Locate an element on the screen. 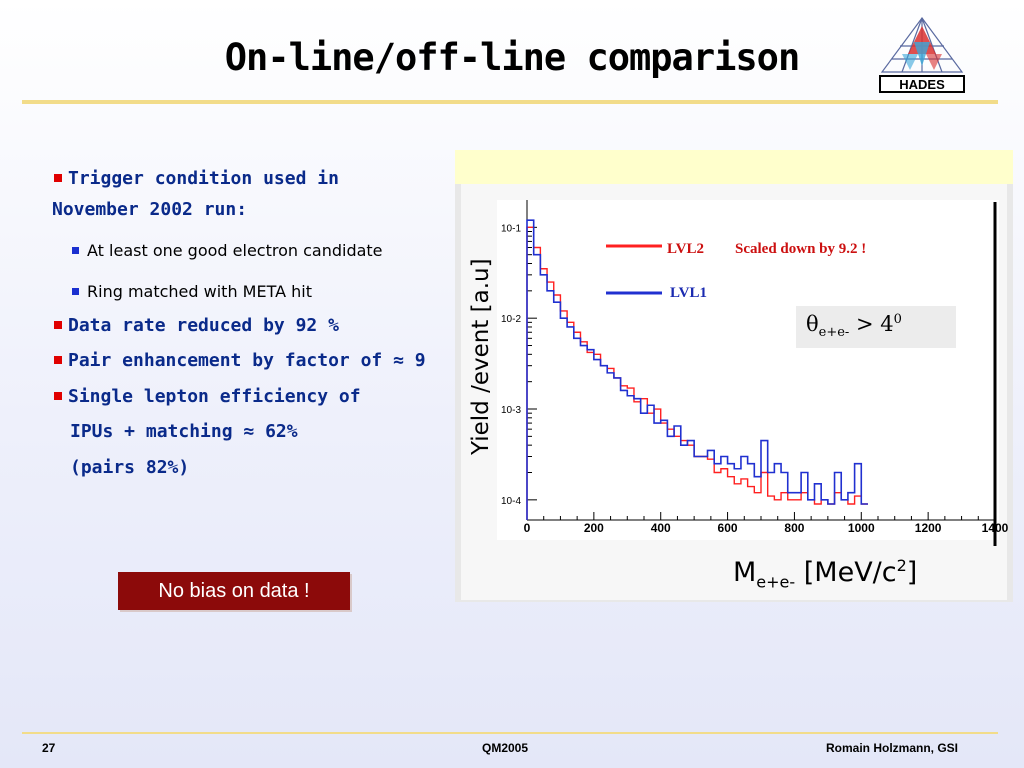 The width and height of the screenshot is (1024, 768). y-tick-label: 10-1 is located at coordinates (511, 228).